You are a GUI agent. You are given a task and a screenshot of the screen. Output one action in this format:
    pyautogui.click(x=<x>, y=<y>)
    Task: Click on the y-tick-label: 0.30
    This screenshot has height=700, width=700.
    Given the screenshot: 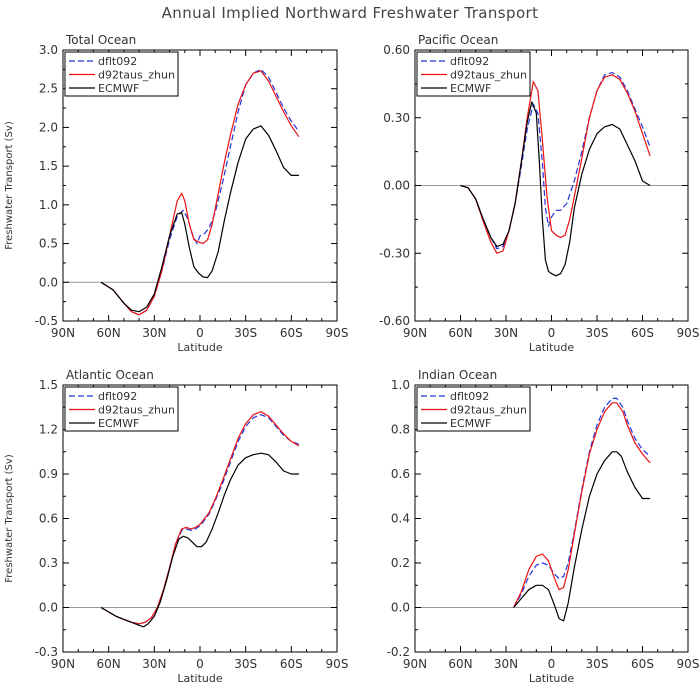 What is the action you would take?
    pyautogui.click(x=396, y=118)
    